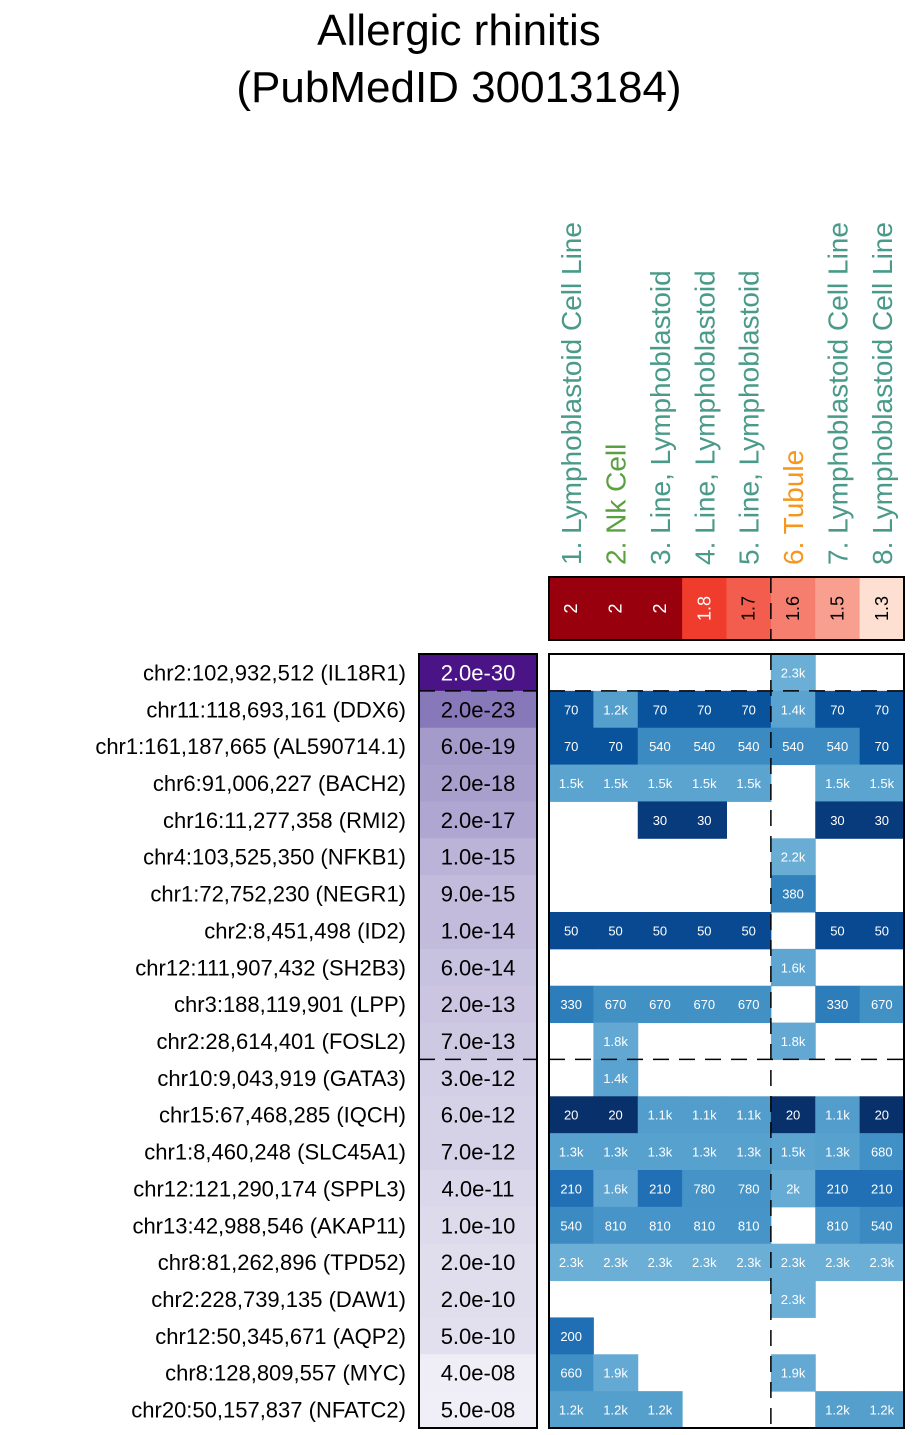 This screenshot has width=918, height=1435. What do you see at coordinates (282, 1262) in the screenshot?
I see `row-label: chr8:81,262,896 (TPD52)` at bounding box center [282, 1262].